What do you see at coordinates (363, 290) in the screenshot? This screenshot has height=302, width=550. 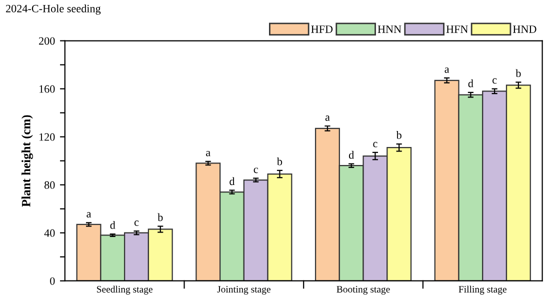 I see `x-tick-label: Booting stage` at bounding box center [363, 290].